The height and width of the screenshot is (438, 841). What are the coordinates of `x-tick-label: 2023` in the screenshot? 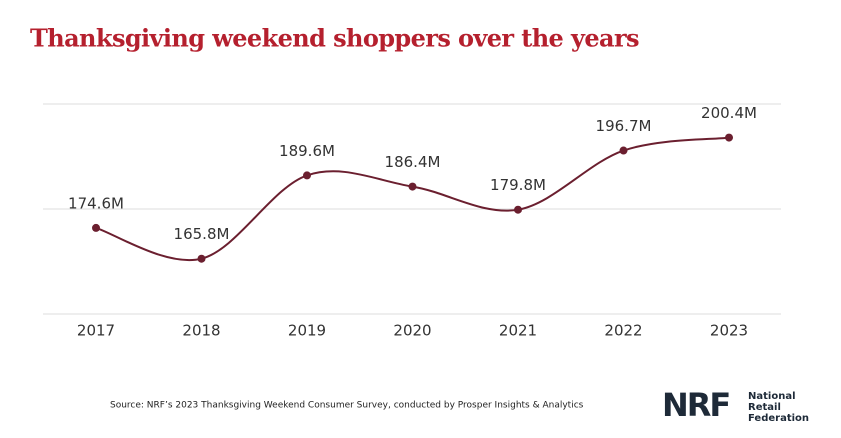 It's located at (729, 331).